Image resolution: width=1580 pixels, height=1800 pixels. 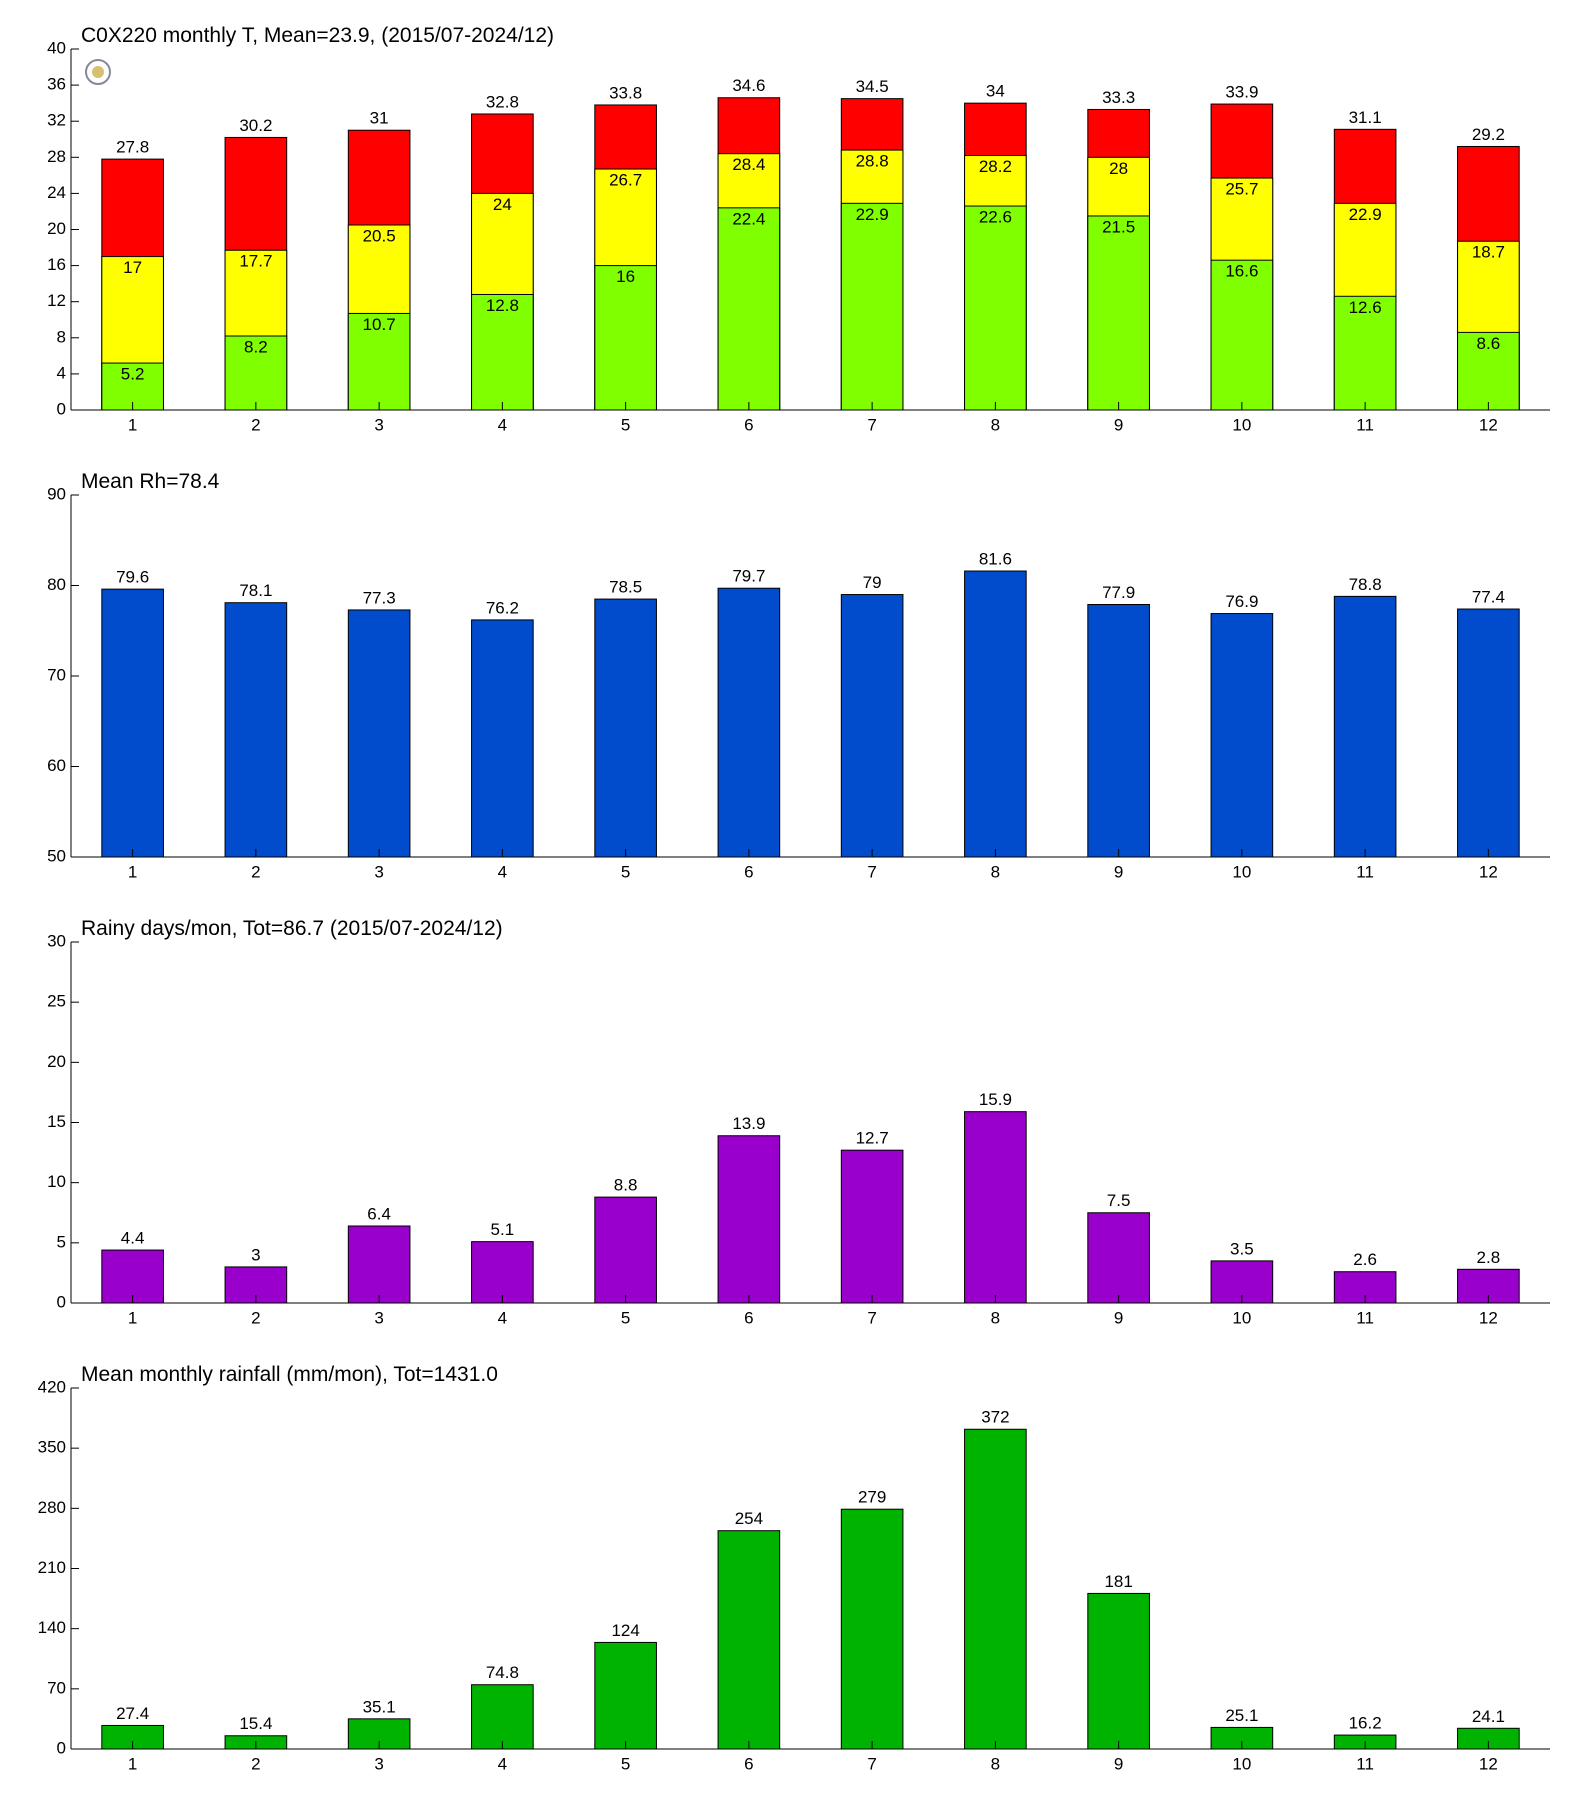 I want to click on y-tick-label: 15, so click(x=56, y=1121).